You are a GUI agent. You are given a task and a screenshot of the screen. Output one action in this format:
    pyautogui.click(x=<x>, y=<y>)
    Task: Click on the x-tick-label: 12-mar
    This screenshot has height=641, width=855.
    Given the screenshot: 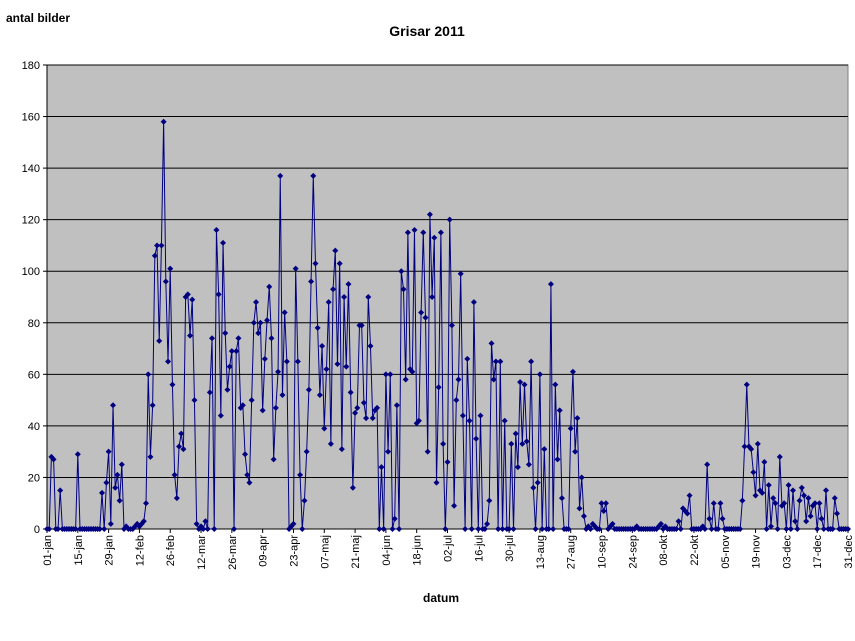 What is the action you would take?
    pyautogui.click(x=202, y=552)
    